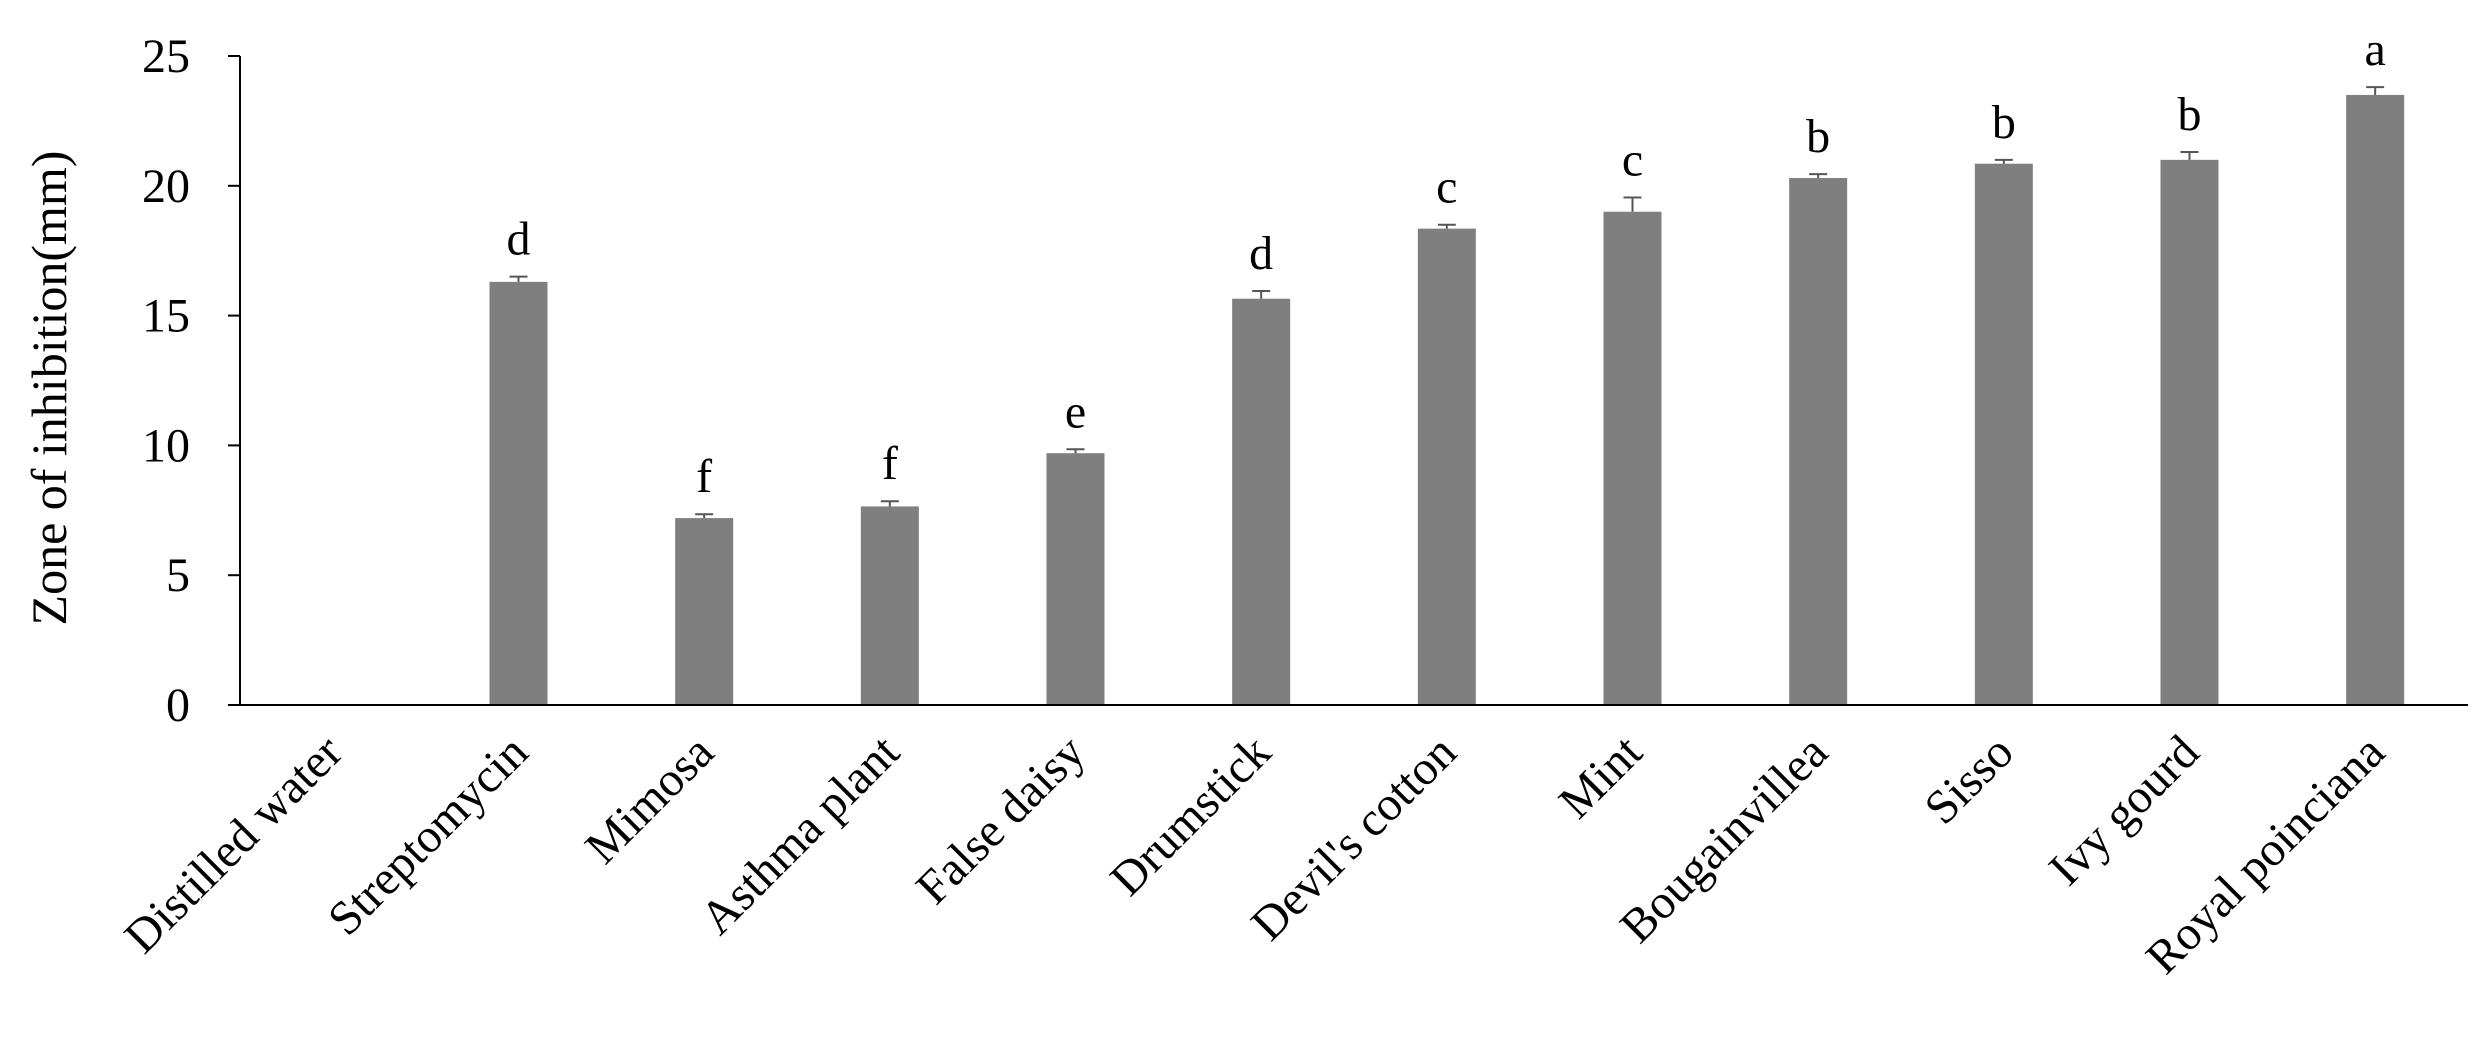 Image resolution: width=2488 pixels, height=1058 pixels. Describe the element at coordinates (800, 835) in the screenshot. I see `category-label: Asthma plant` at that location.